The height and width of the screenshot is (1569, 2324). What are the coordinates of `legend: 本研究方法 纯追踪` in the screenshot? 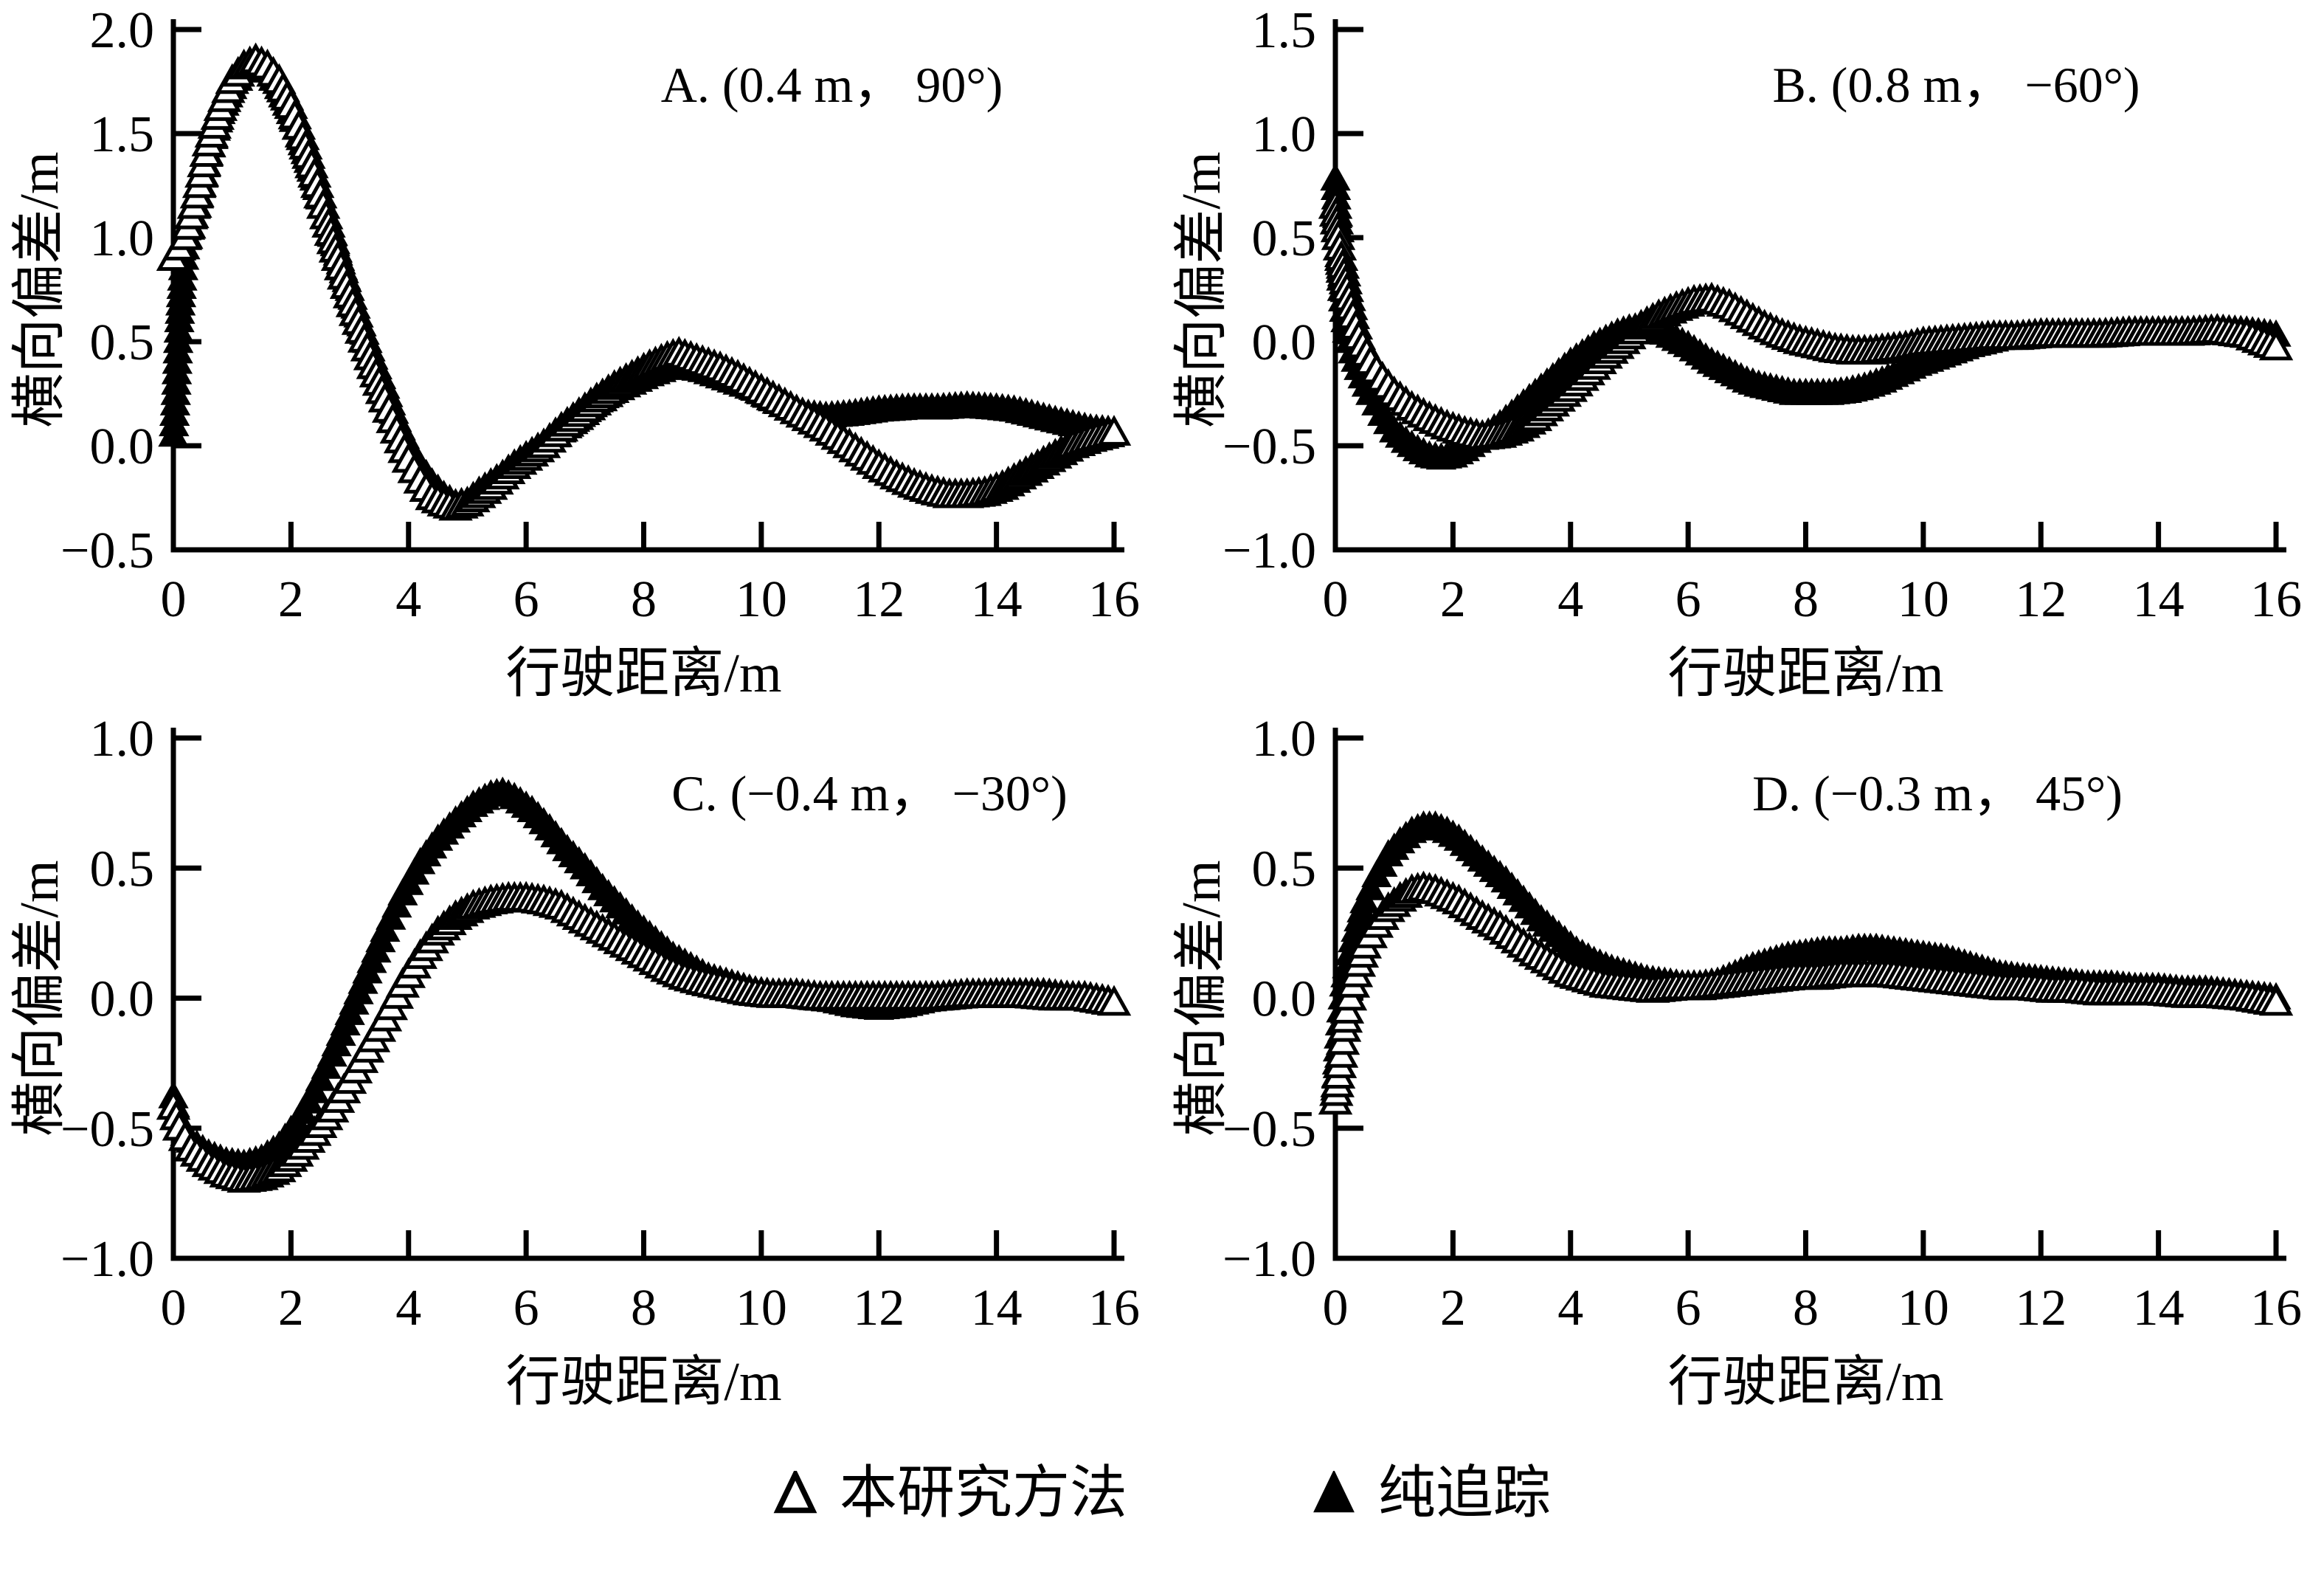 It's located at (1162, 1493).